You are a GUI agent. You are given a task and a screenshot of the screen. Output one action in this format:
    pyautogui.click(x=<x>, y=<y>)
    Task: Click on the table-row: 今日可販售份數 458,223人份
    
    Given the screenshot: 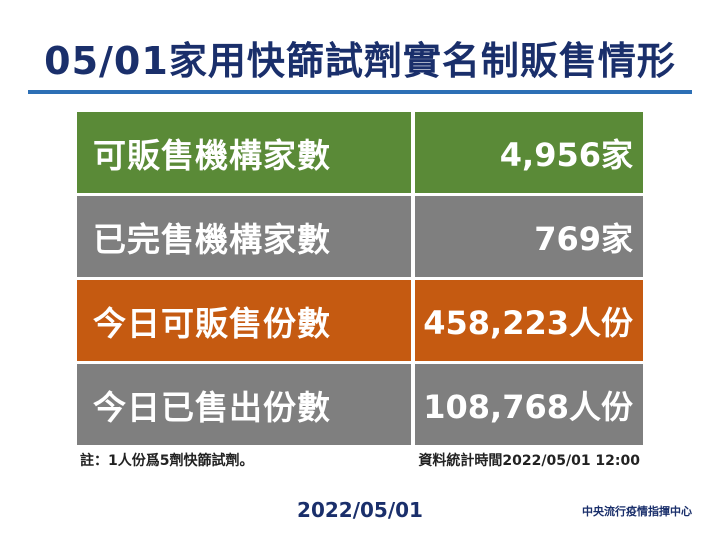 What is the action you would take?
    pyautogui.click(x=360, y=322)
    